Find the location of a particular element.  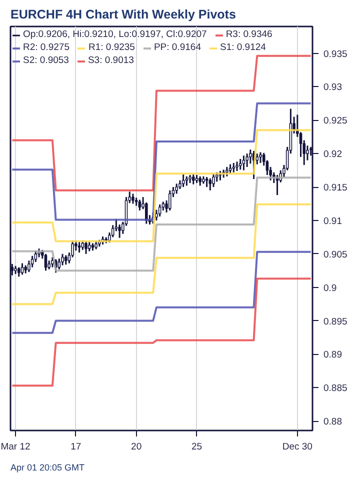

y-tick-label: 0.935 is located at coordinates (336, 54).